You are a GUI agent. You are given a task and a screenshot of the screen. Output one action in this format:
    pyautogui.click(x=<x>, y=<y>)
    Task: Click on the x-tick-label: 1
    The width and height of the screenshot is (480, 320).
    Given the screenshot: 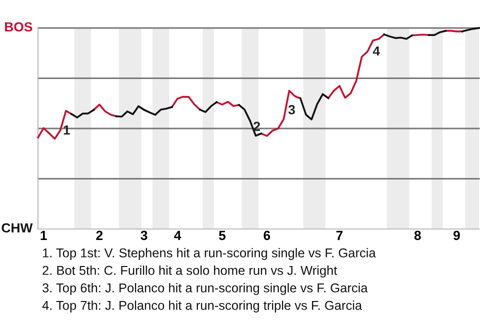 What is the action you would take?
    pyautogui.click(x=43, y=235)
    